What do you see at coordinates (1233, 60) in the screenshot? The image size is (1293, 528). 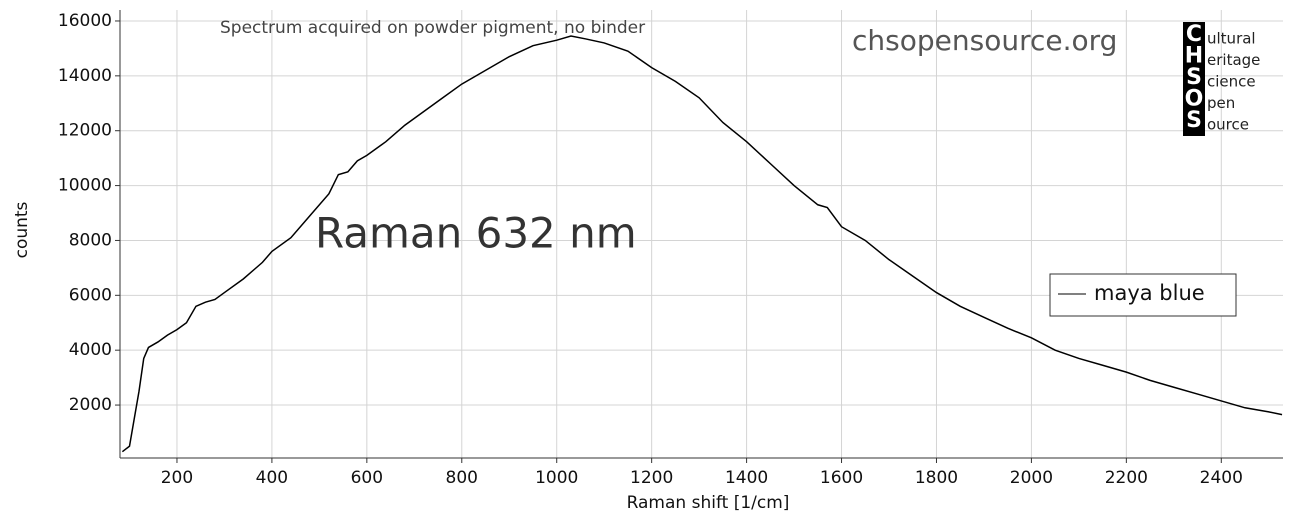 I see `logo-word: eritage` at bounding box center [1233, 60].